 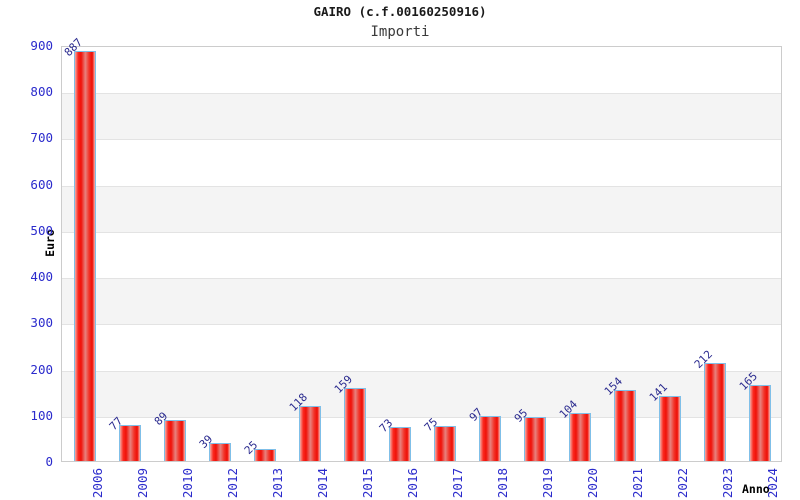 I want to click on x-tick-label: 2013, so click(x=277, y=483).